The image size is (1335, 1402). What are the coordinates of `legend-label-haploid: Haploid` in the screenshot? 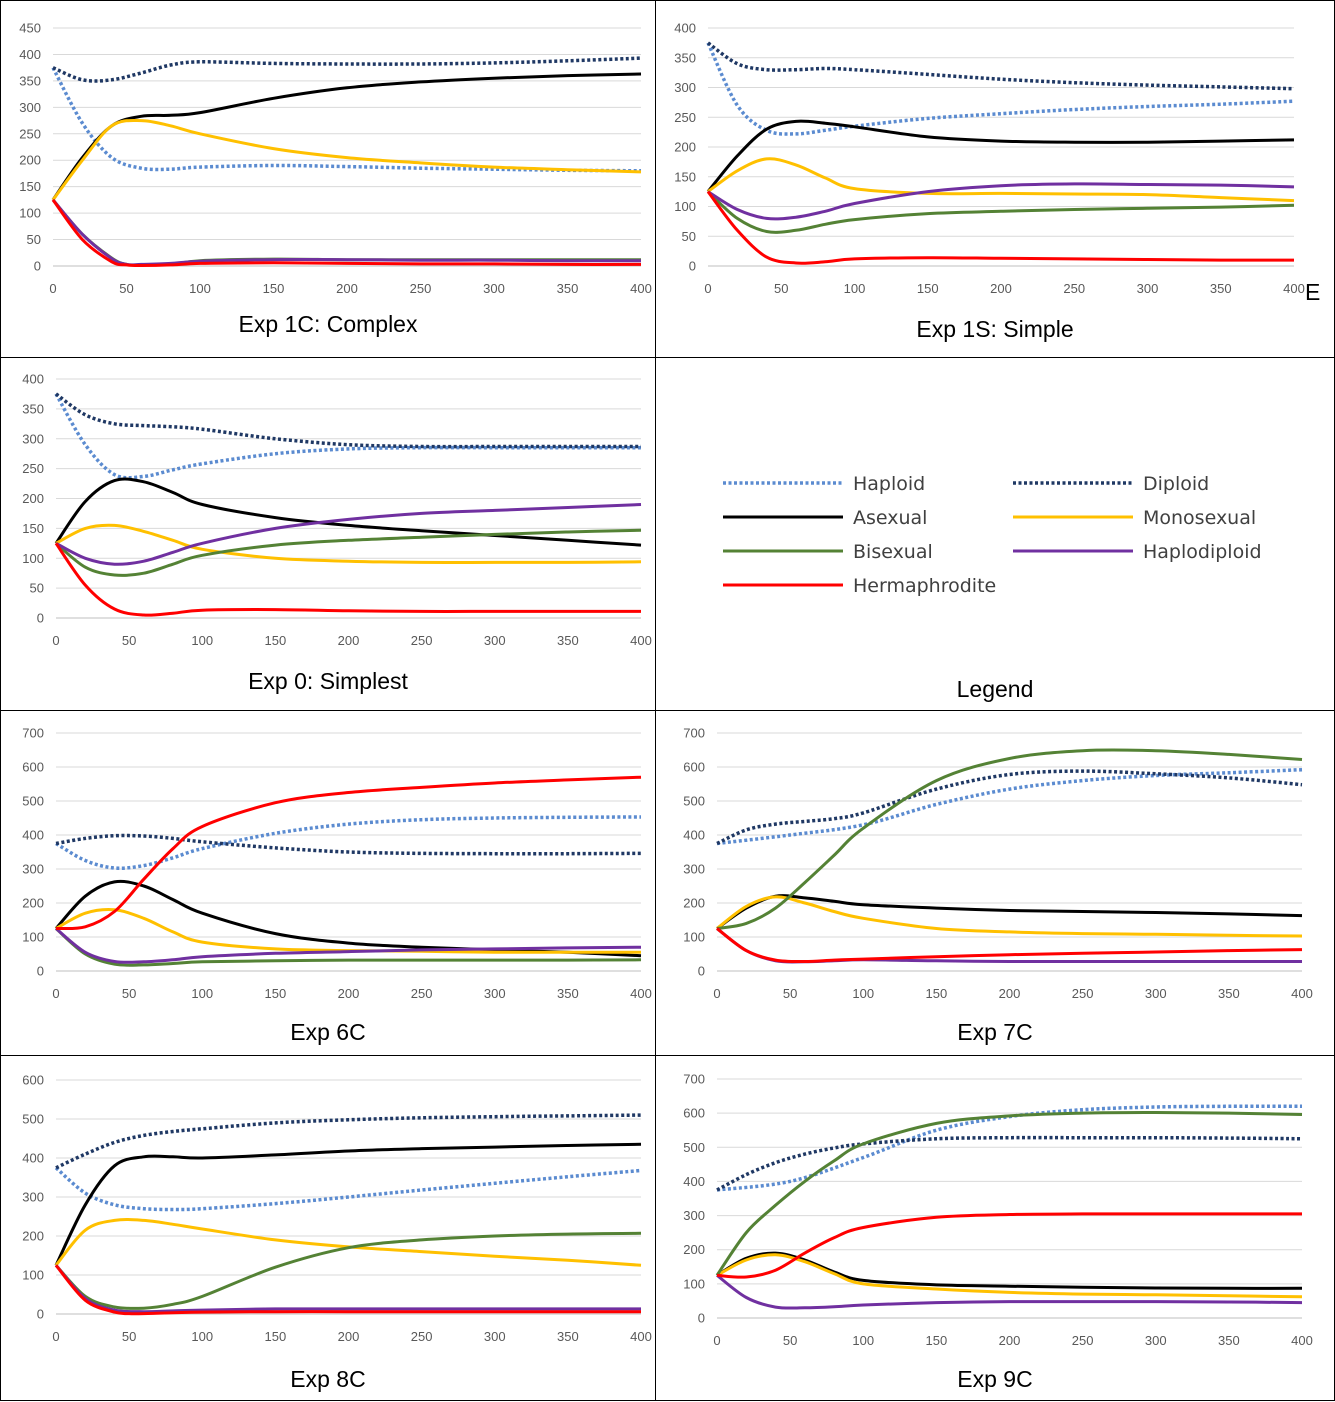 It's located at (889, 484).